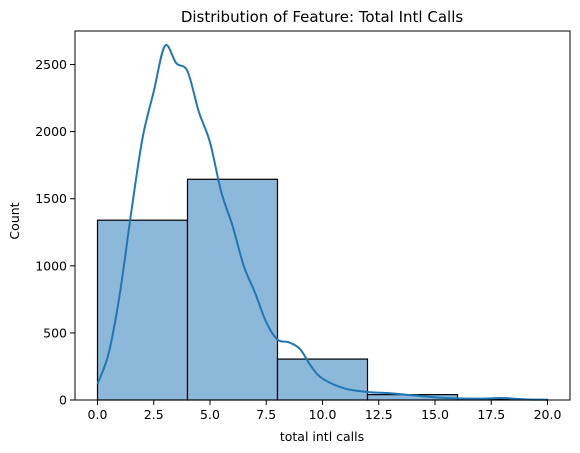 Image resolution: width=580 pixels, height=453 pixels. I want to click on y-tick-label: 1500, so click(51, 198).